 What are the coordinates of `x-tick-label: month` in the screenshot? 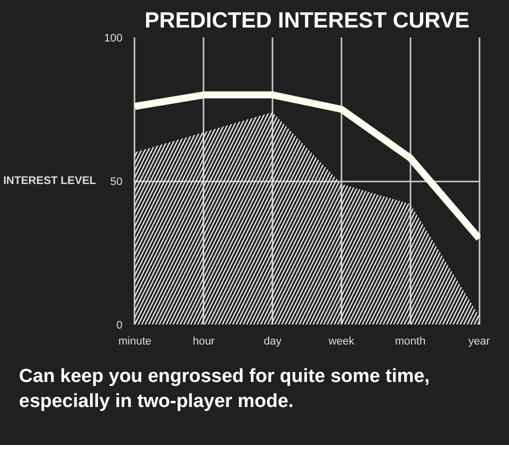 It's located at (410, 342).